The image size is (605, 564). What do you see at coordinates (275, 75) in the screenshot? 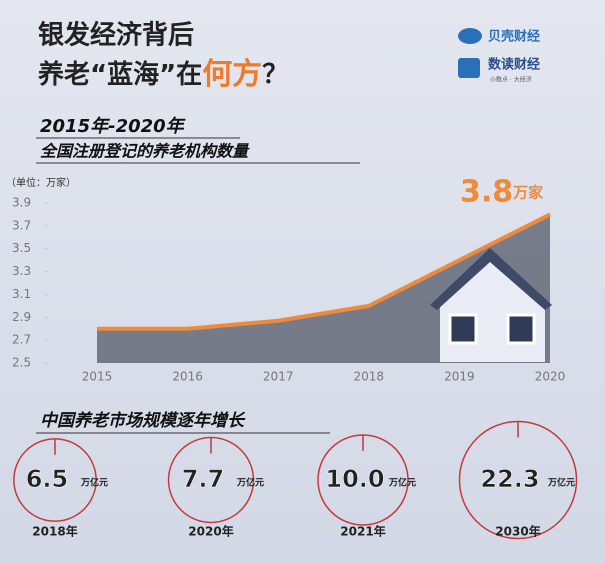
I see `title-part: ？` at bounding box center [275, 75].